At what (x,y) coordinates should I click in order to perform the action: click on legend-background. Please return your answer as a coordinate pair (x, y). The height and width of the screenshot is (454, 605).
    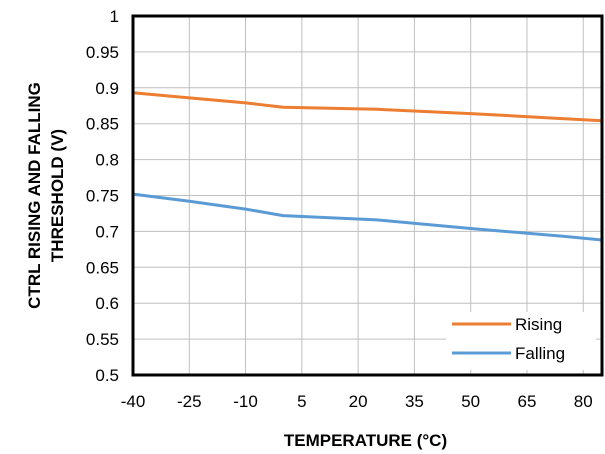
    Looking at the image, I should click on (521, 341).